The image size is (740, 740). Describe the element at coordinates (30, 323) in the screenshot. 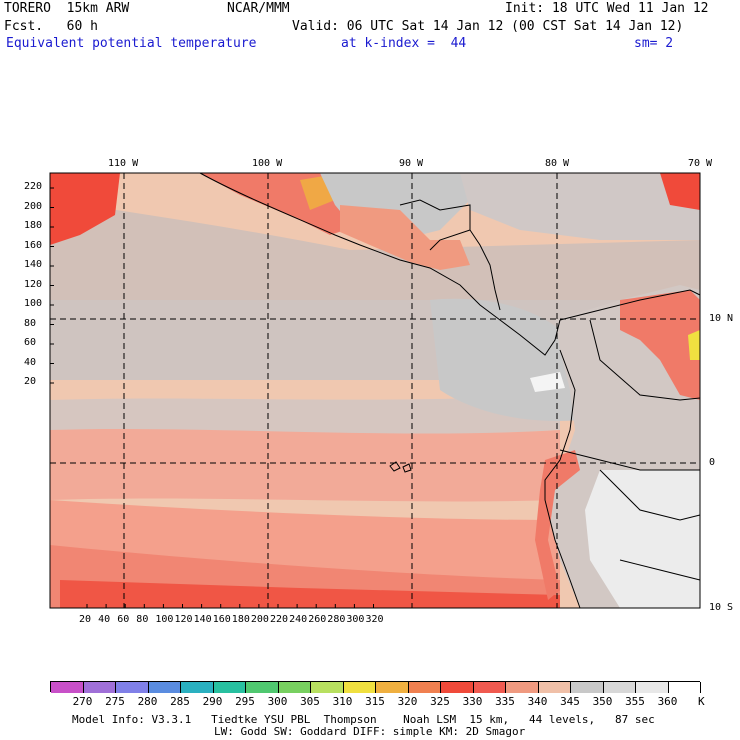

I see `y-tick-label: 80` at that location.